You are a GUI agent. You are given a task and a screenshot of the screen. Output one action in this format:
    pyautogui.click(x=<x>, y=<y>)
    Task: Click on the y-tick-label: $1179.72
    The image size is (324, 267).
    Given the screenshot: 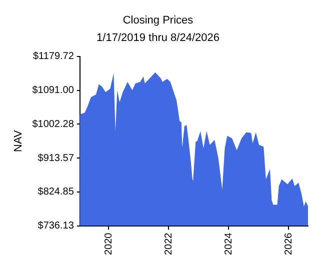 What is the action you would take?
    pyautogui.click(x=53, y=56)
    